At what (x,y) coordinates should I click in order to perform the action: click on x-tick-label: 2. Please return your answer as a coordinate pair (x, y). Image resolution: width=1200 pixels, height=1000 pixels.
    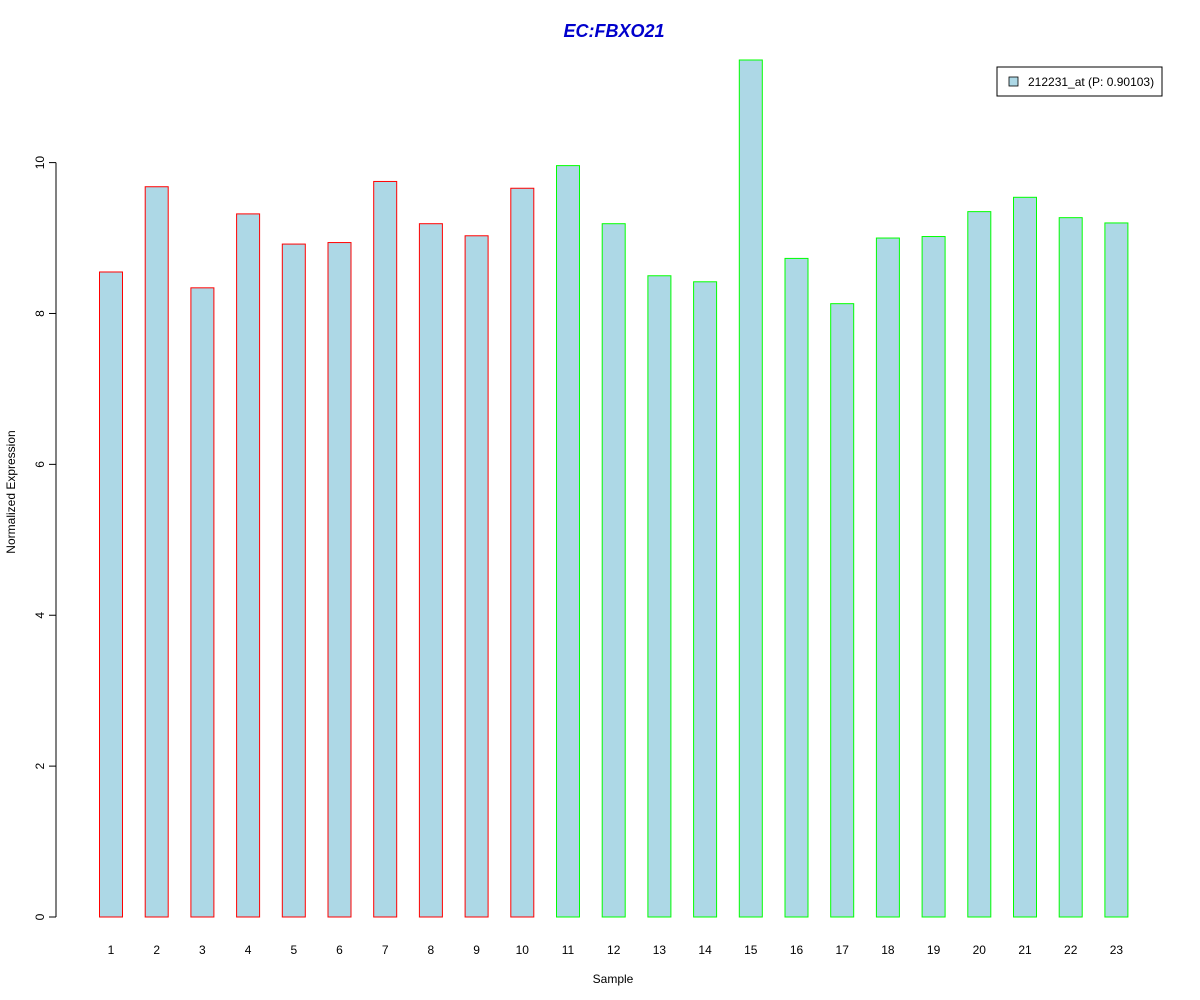
    Looking at the image, I should click on (156, 950).